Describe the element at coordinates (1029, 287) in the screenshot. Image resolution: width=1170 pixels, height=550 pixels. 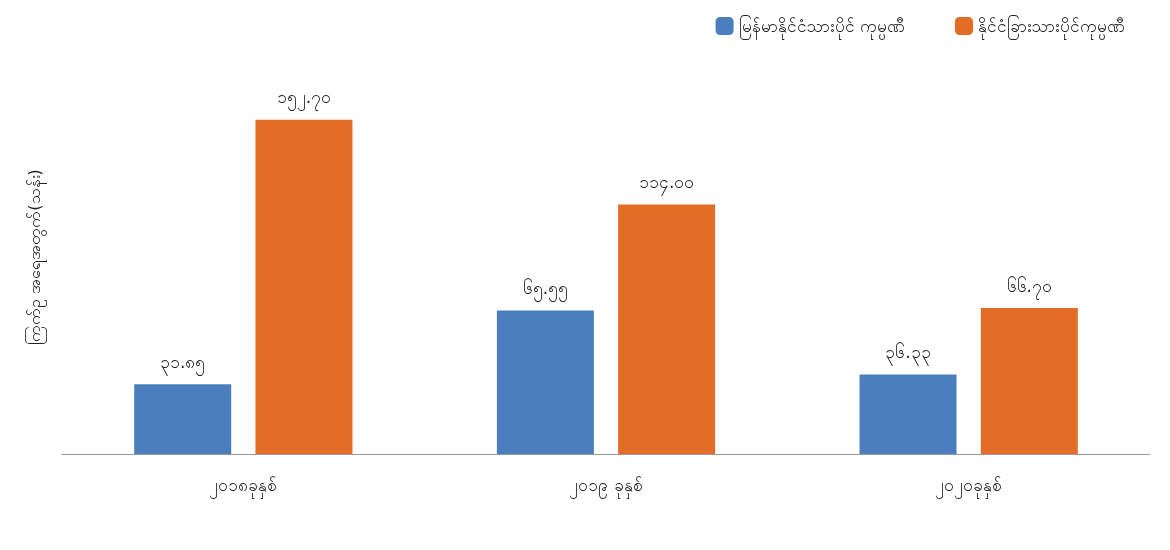
I see `data-label: ၆၆.၇၀` at that location.